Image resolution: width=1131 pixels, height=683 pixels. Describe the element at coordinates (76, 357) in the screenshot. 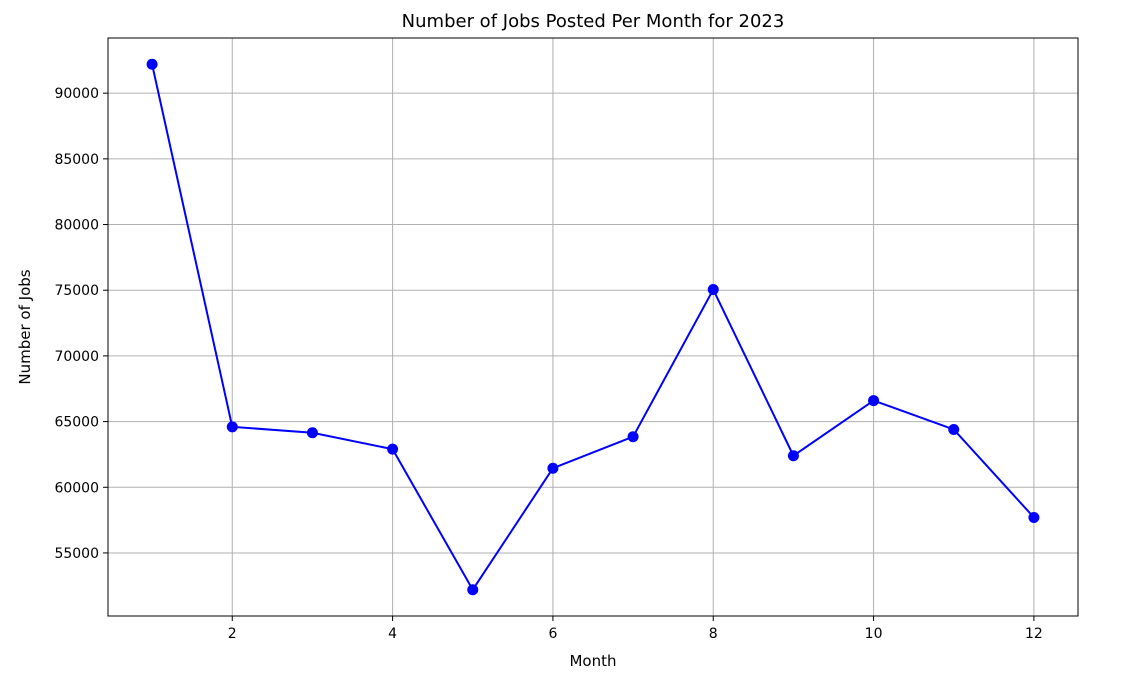

I see `y-tick-label: 70000` at that location.